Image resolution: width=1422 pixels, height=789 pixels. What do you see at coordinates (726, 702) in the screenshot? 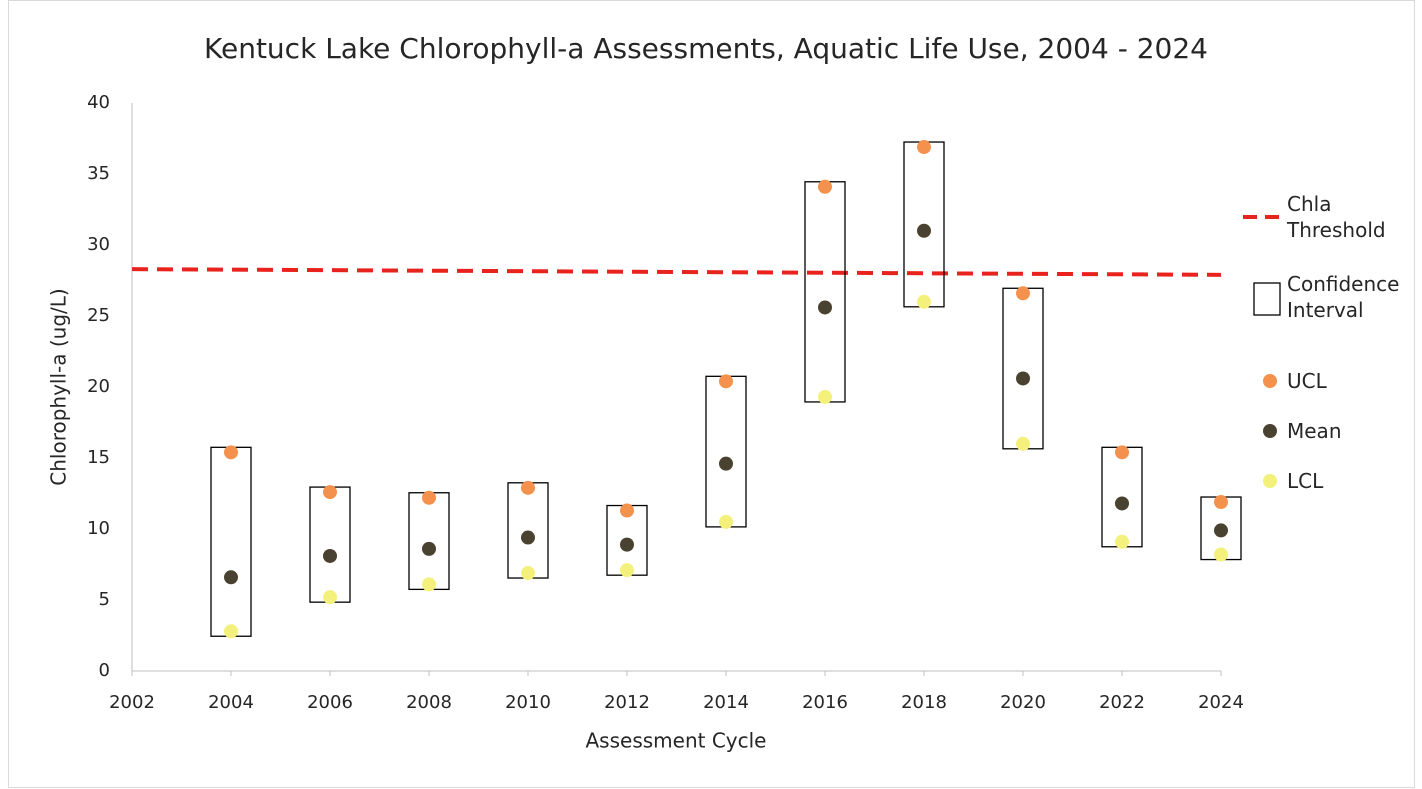
I see `x-tick-label: 2014` at bounding box center [726, 702].